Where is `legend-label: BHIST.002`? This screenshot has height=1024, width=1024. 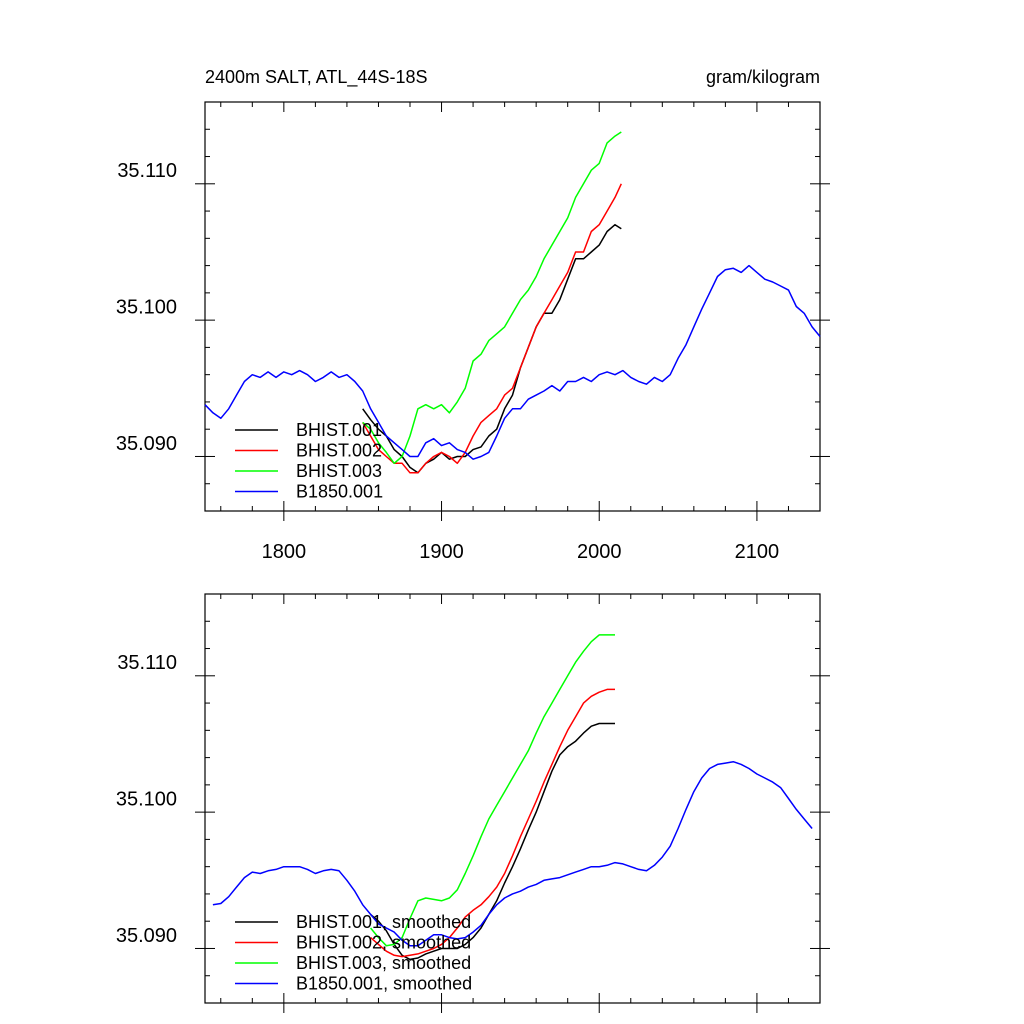 legend-label: BHIST.002 is located at coordinates (339, 451).